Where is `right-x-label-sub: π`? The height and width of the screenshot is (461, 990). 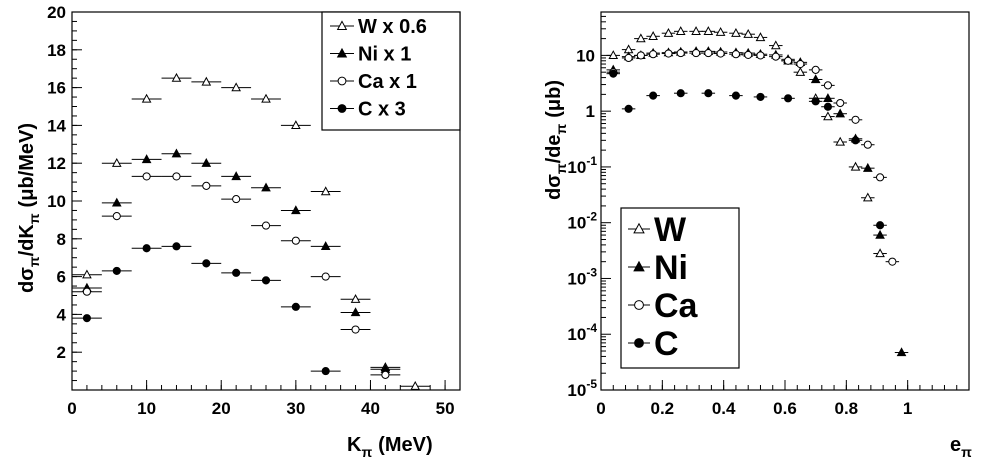 right-x-label-sub: π is located at coordinates (966, 452).